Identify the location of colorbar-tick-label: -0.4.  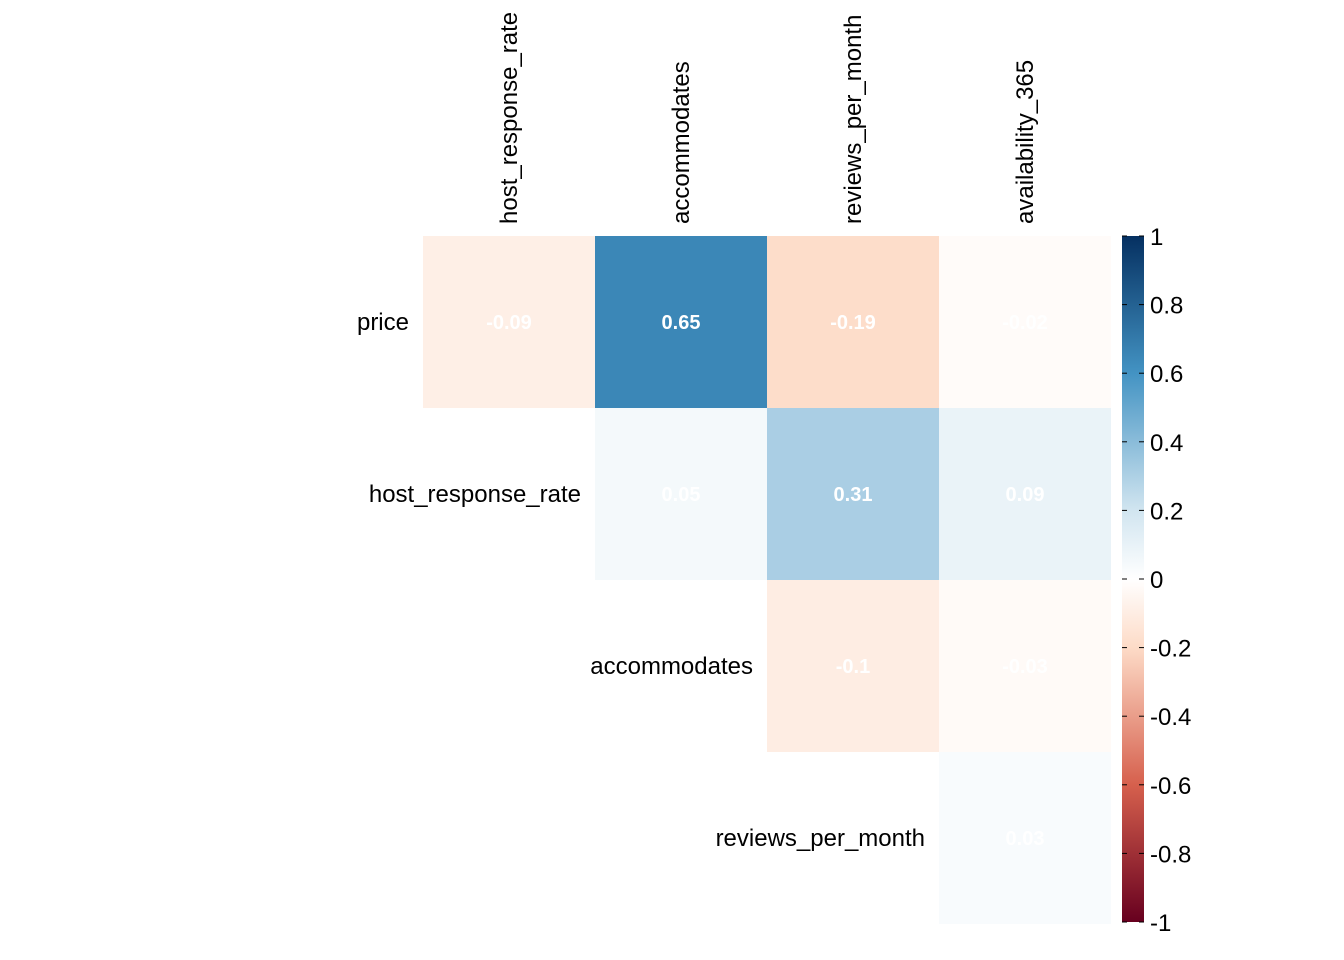
(1170, 717).